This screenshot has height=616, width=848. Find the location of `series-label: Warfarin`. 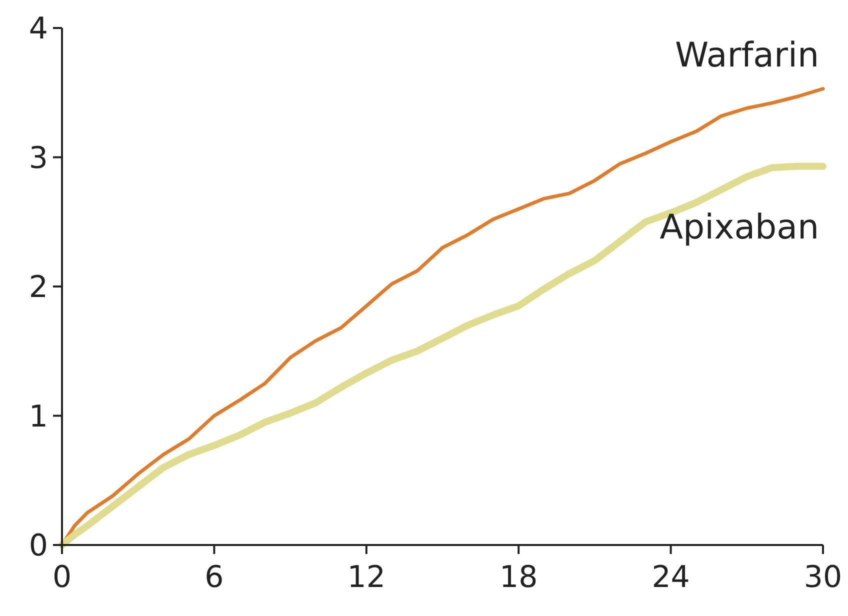

series-label: Warfarin is located at coordinates (746, 56).